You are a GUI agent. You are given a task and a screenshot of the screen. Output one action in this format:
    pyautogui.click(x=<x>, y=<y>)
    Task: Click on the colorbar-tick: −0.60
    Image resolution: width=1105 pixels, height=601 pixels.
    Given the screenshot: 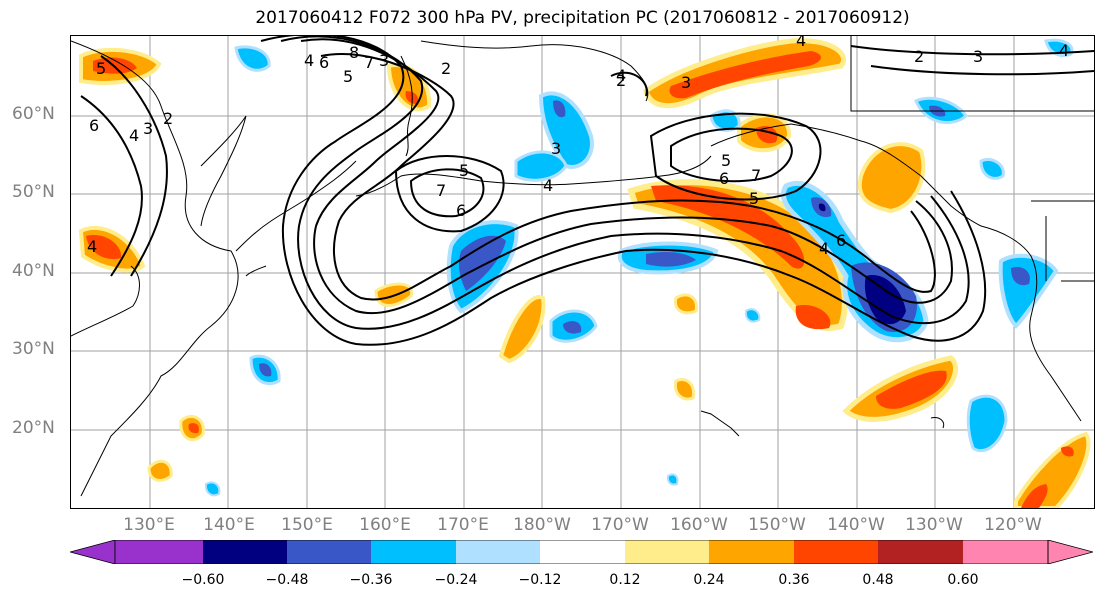 What is the action you would take?
    pyautogui.click(x=203, y=580)
    